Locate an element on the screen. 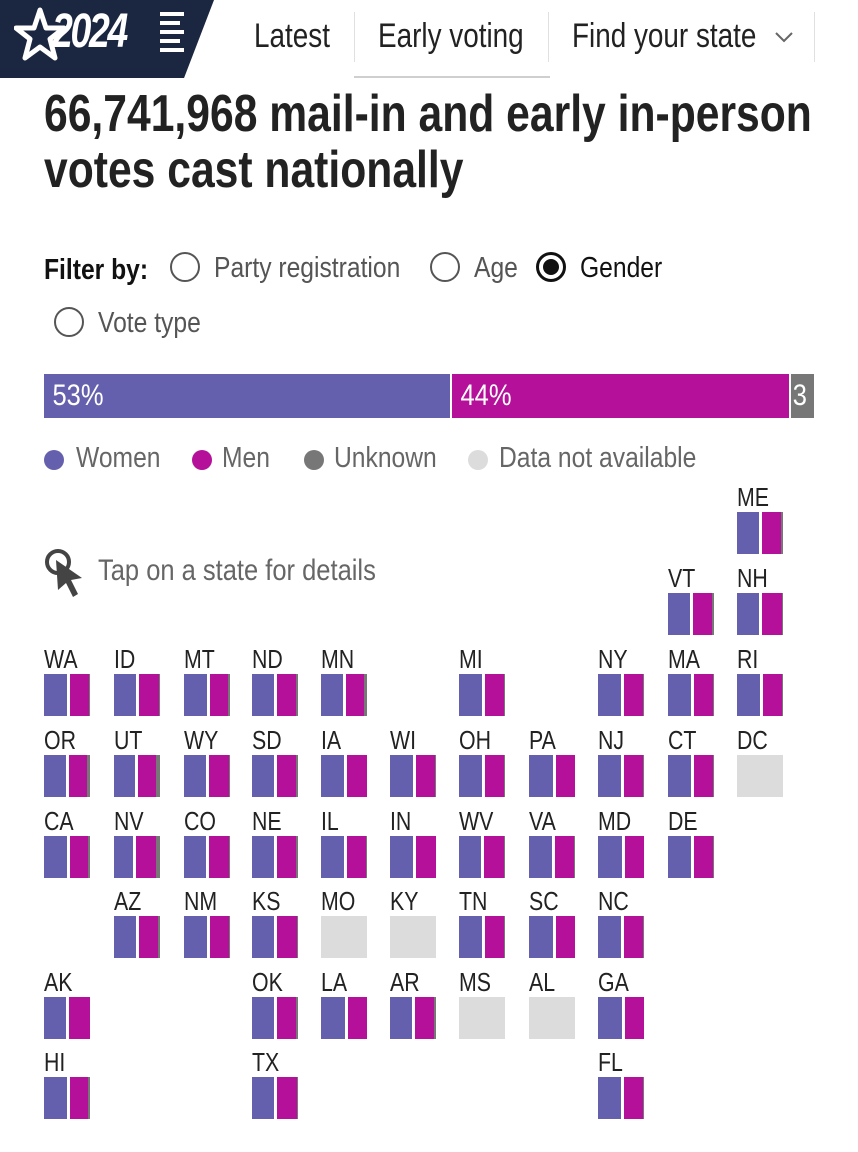 Image resolution: width=858 pixels, height=1152 pixels. state-la: LA is located at coordinates (346, 1004).